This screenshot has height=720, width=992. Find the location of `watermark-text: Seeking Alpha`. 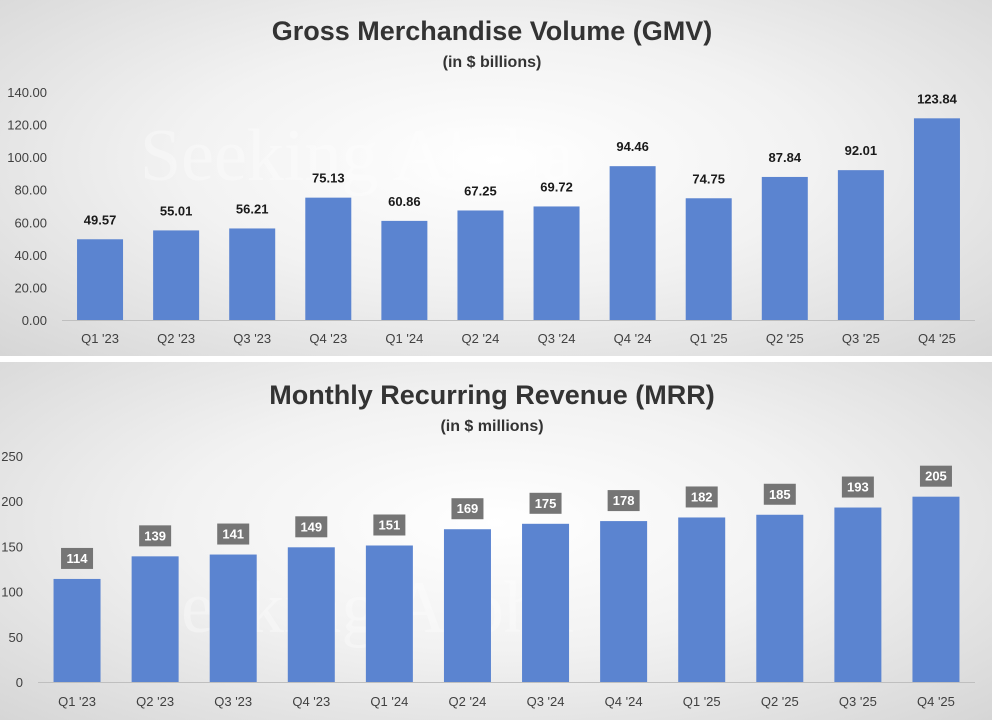

watermark-text: Seeking Alpha is located at coordinates (357, 608).